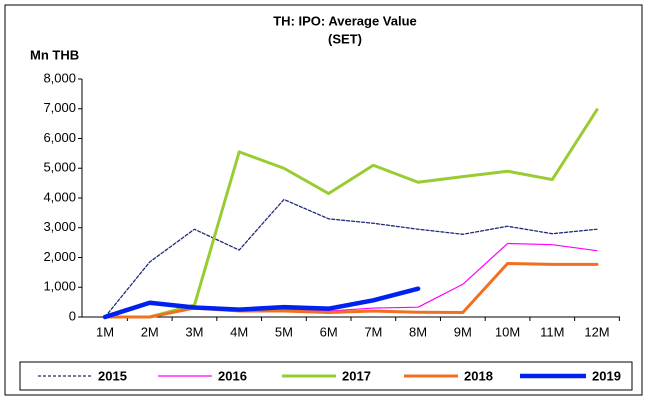  What do you see at coordinates (239, 331) in the screenshot?
I see `x-tick-label: 4M` at bounding box center [239, 331].